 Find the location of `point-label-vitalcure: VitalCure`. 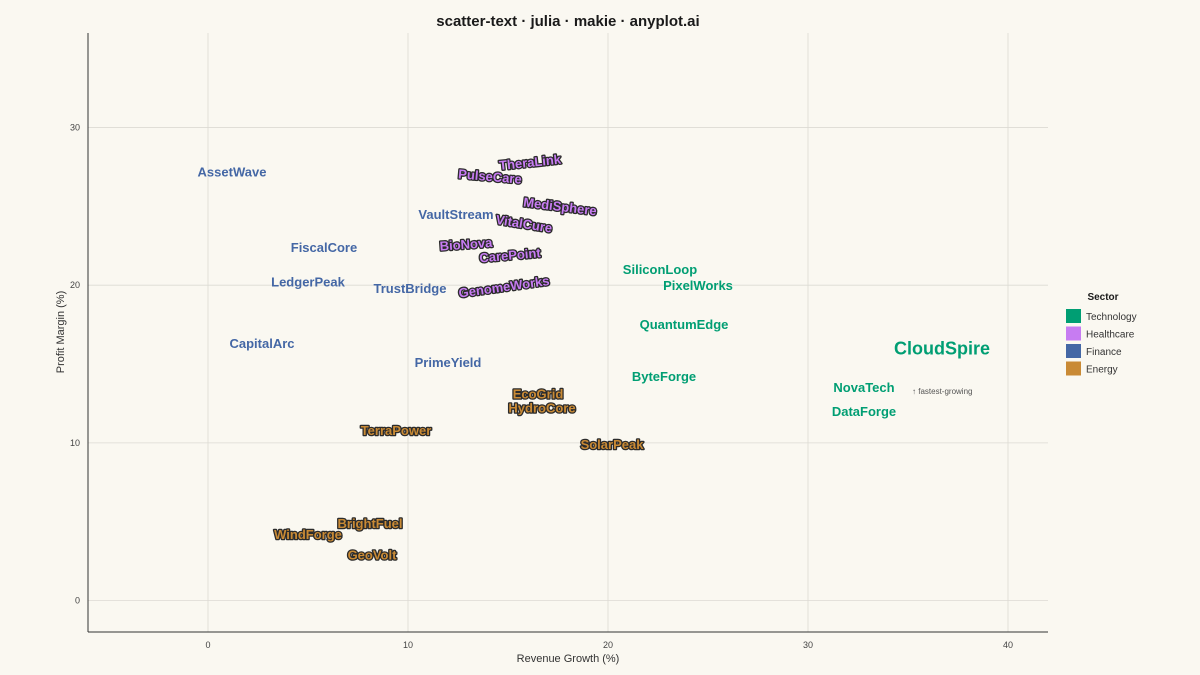

point-label-vitalcure: VitalCure is located at coordinates (524, 224).